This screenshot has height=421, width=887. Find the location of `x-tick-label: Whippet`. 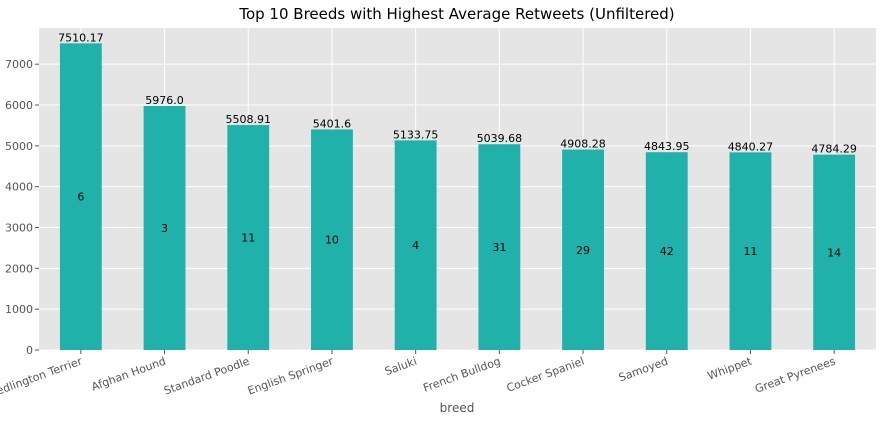

x-tick-label: Whippet is located at coordinates (730, 368).